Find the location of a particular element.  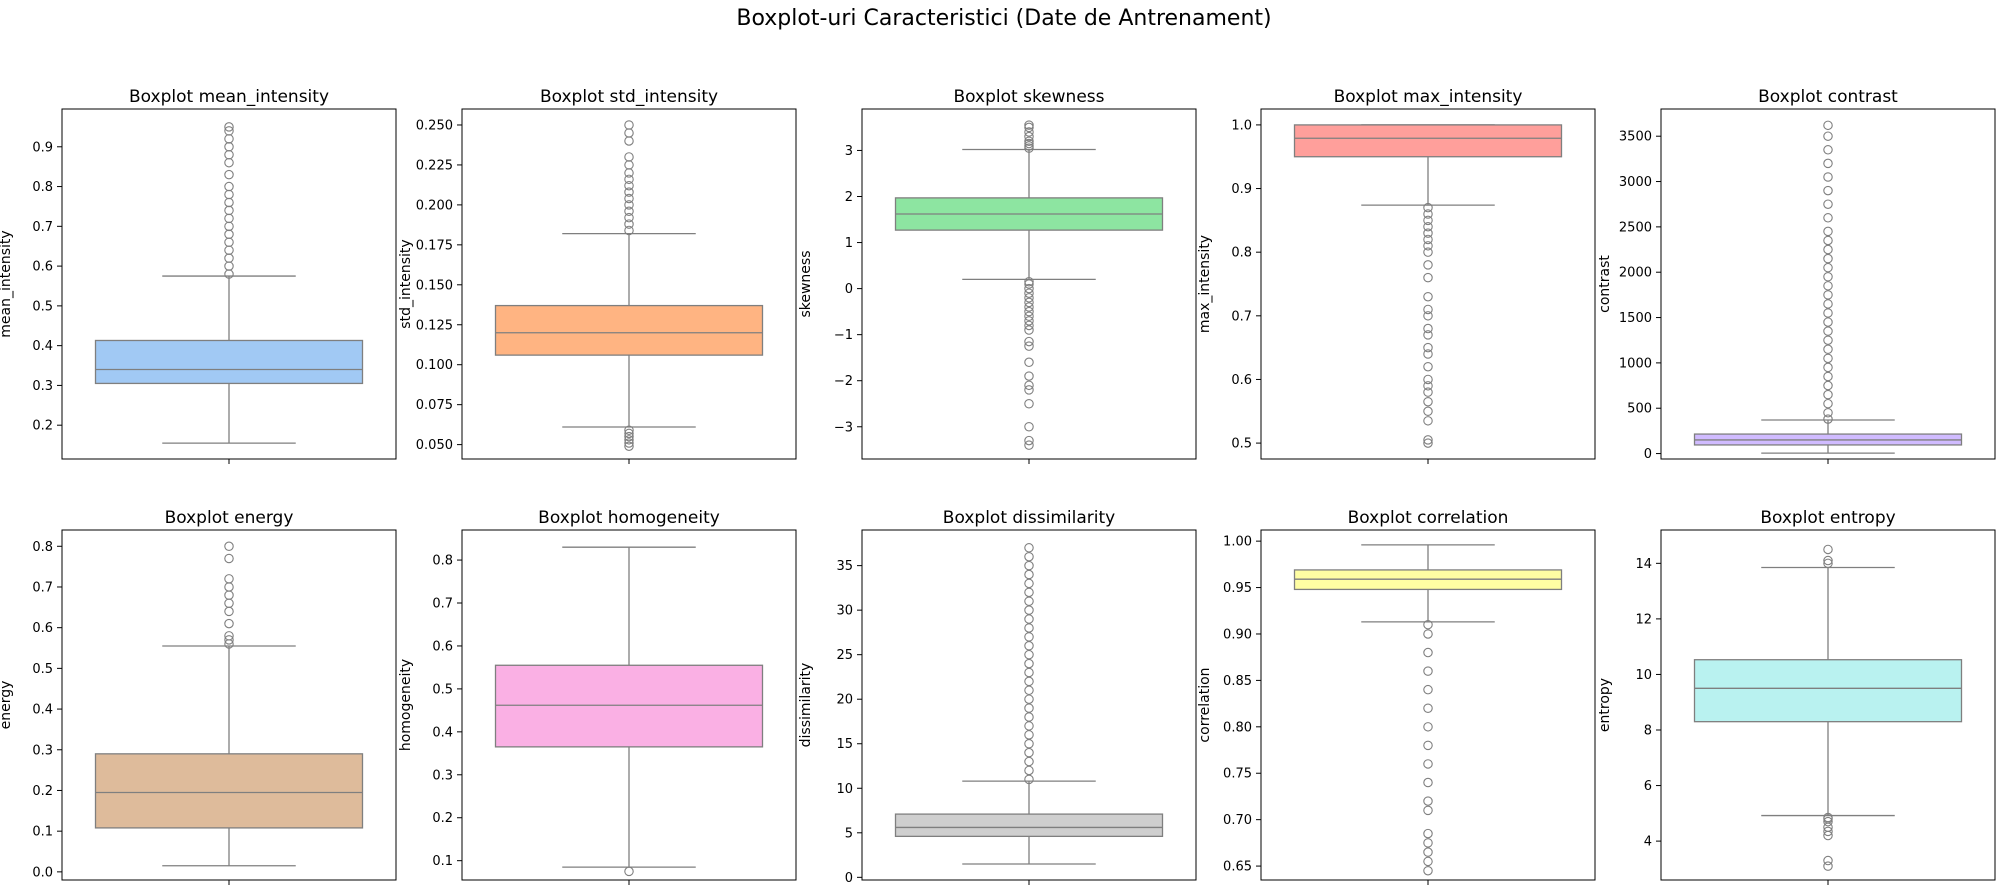

y-tick-label: 5 is located at coordinates (849, 833).